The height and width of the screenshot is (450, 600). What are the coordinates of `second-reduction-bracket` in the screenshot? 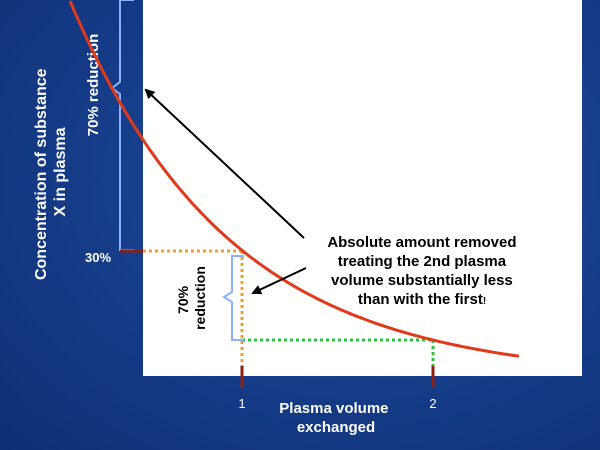 It's located at (233, 298).